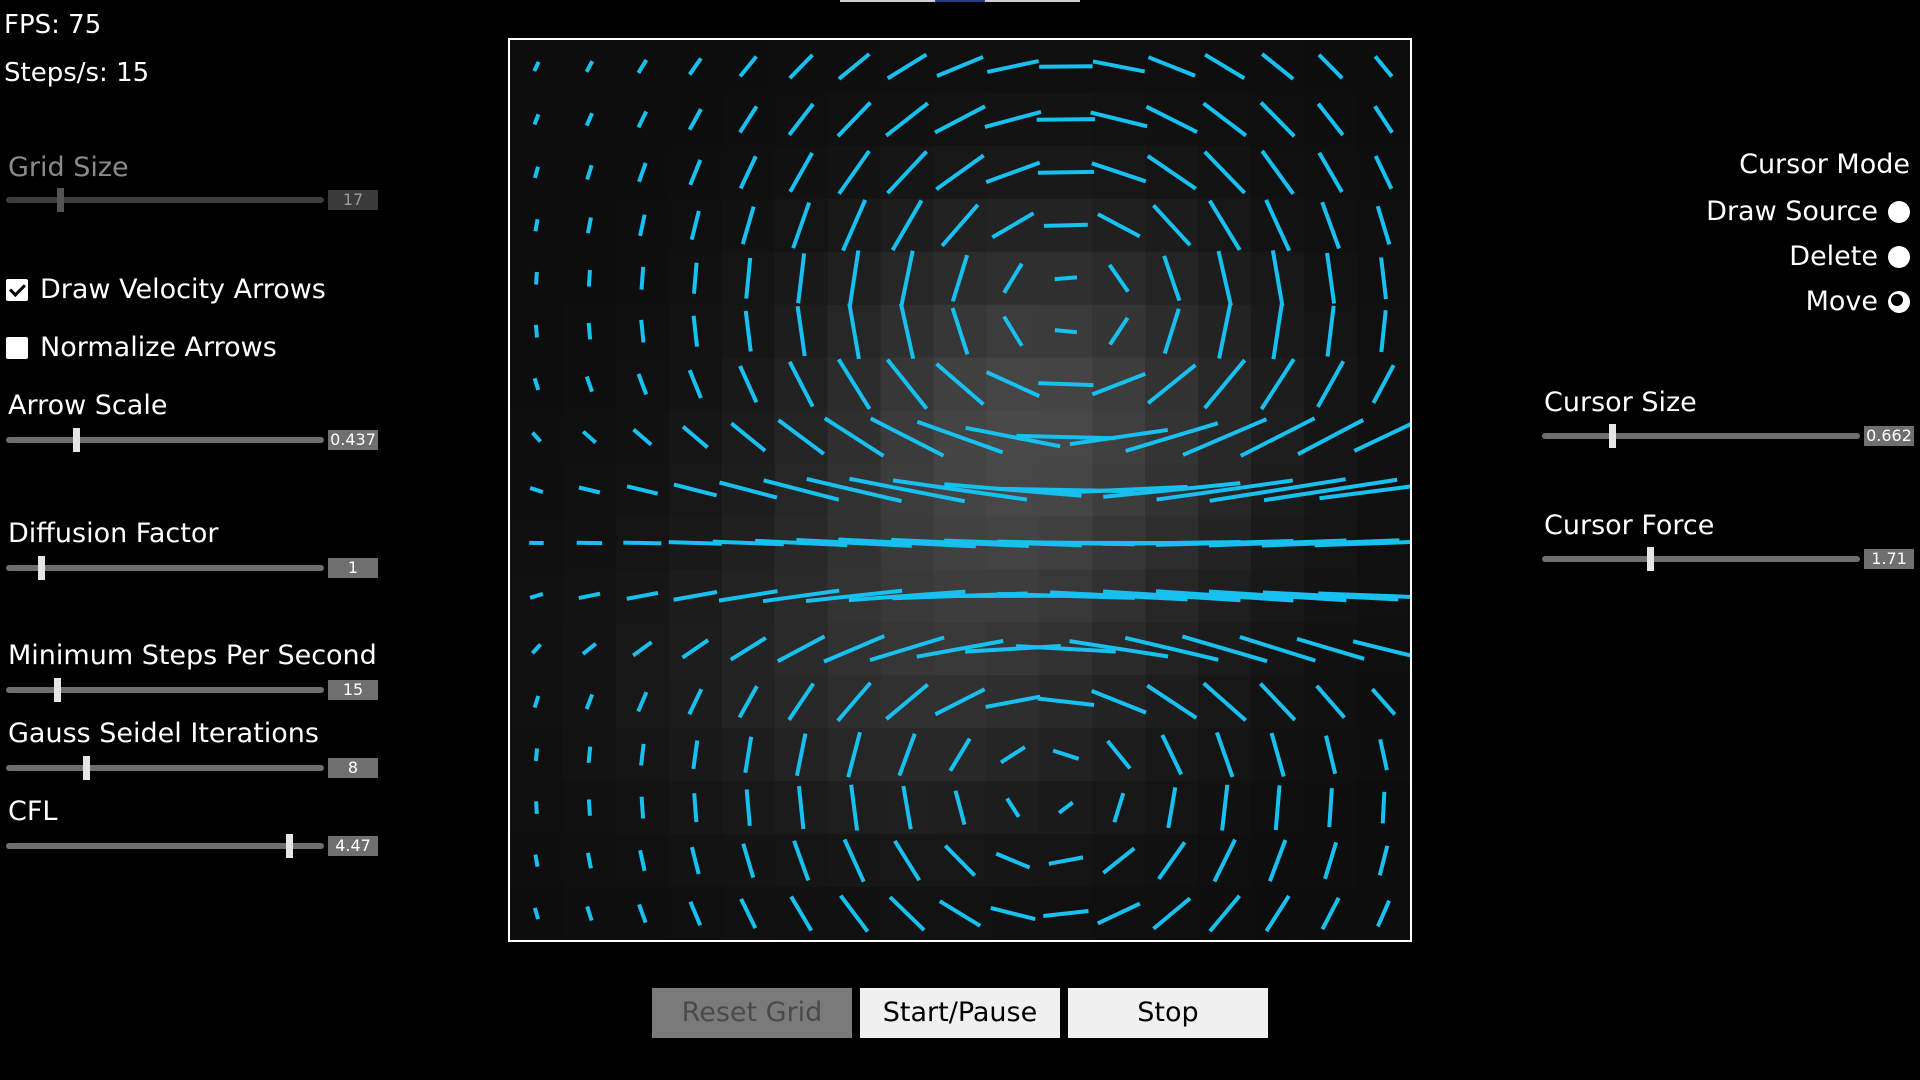 Image resolution: width=1920 pixels, height=1080 pixels. Describe the element at coordinates (960, 1013) in the screenshot. I see `start-pause-button: Start/Pause` at that location.